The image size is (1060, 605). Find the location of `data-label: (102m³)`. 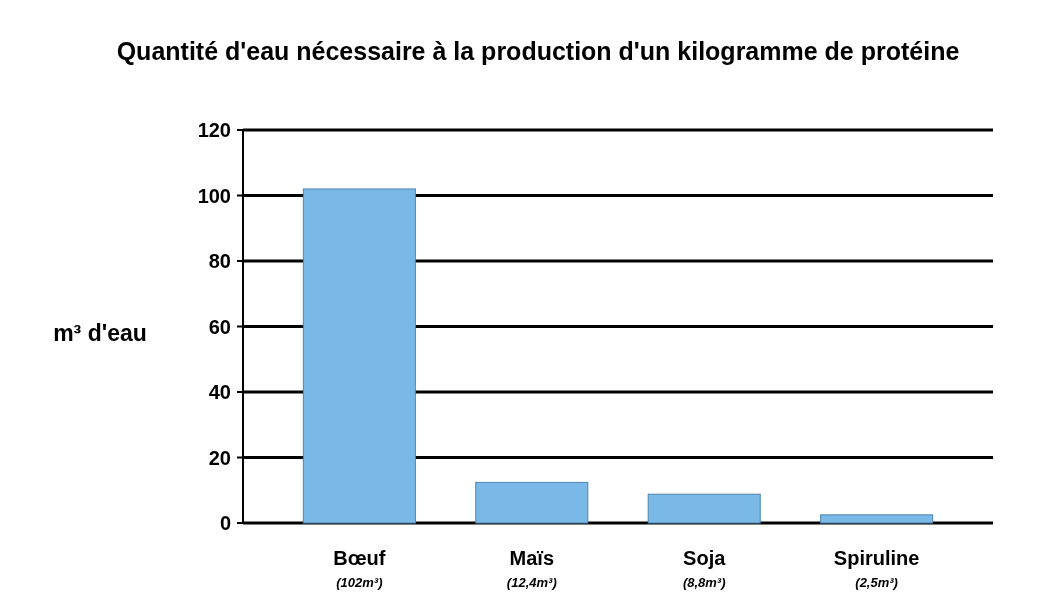

data-label: (102m³) is located at coordinates (359, 582).